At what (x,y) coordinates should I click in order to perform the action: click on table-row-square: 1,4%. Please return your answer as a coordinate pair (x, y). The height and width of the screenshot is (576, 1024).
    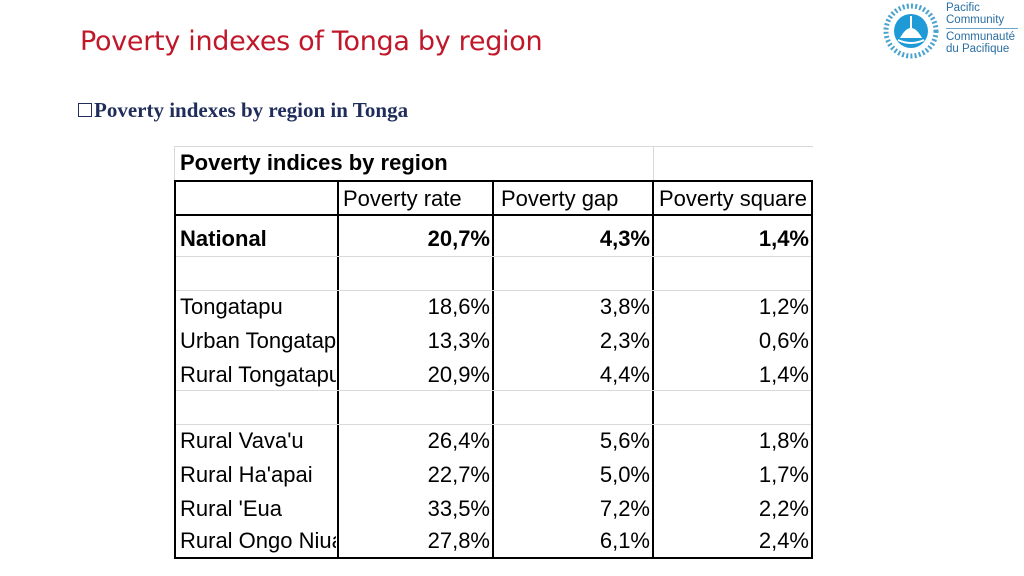
    Looking at the image, I should click on (783, 374).